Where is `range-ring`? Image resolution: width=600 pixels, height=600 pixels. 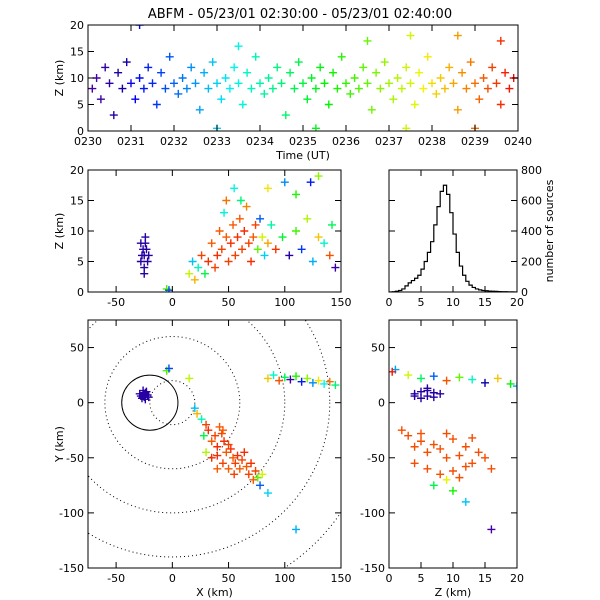
range-ring is located at coordinates (172, 403).